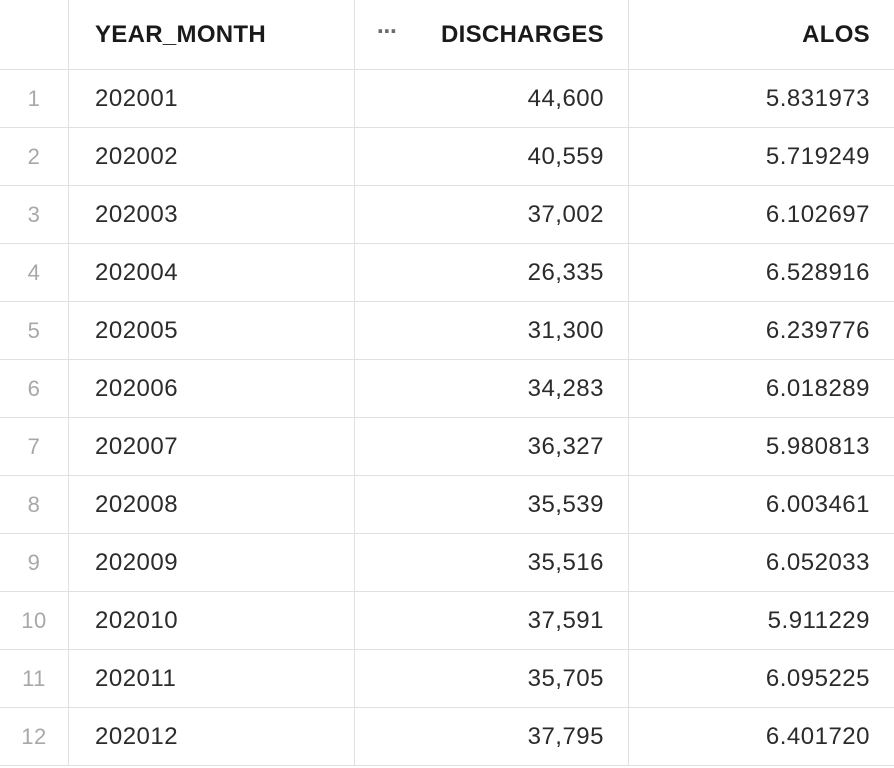 Image resolution: width=894 pixels, height=768 pixels. Describe the element at coordinates (181, 34) in the screenshot. I see `column-header-label: YEAR_MONTH` at that location.